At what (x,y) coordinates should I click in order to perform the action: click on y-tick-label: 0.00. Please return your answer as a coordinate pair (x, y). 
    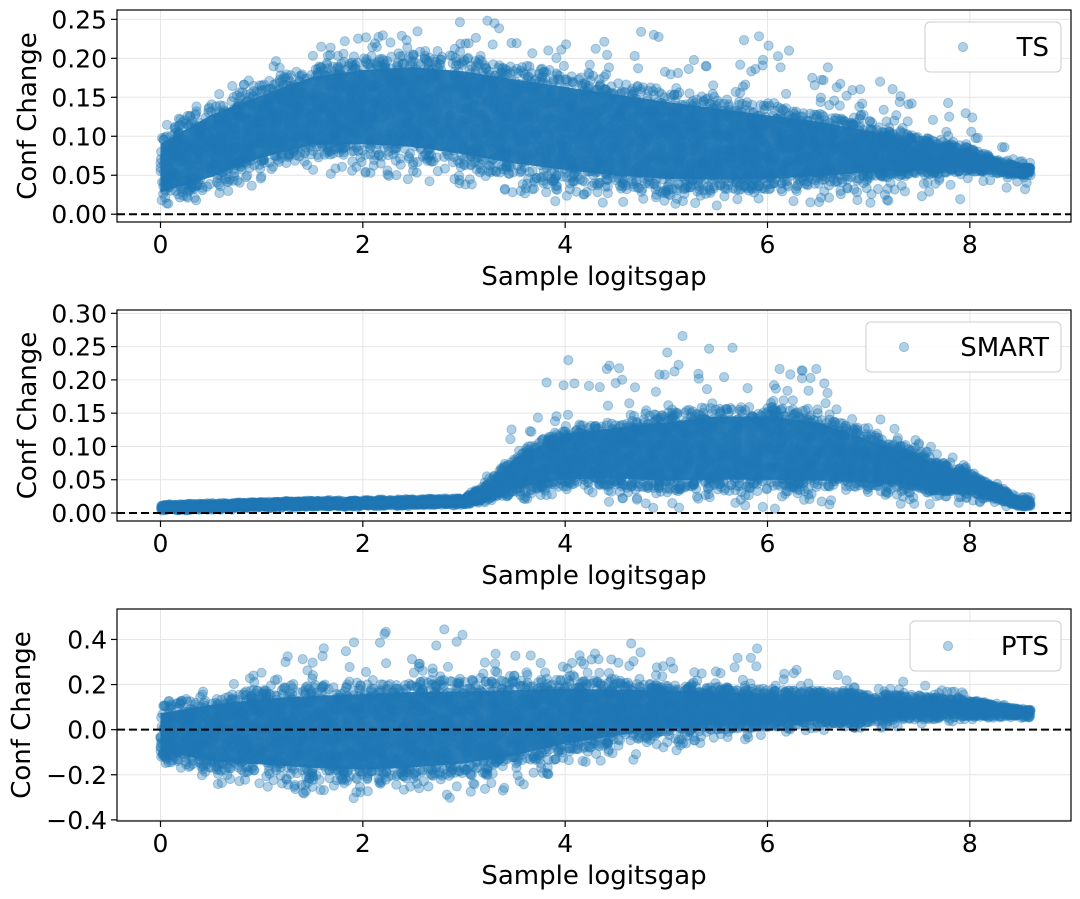
    Looking at the image, I should click on (79, 214).